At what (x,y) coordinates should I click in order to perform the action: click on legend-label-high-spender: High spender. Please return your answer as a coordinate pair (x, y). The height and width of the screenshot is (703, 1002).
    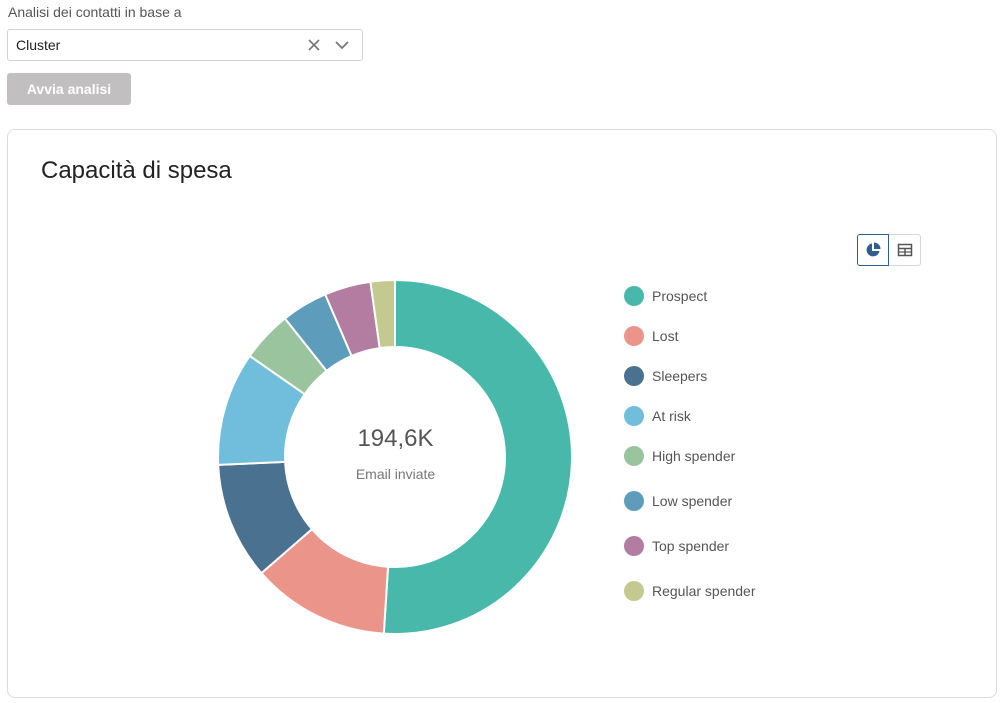
    Looking at the image, I should click on (694, 456).